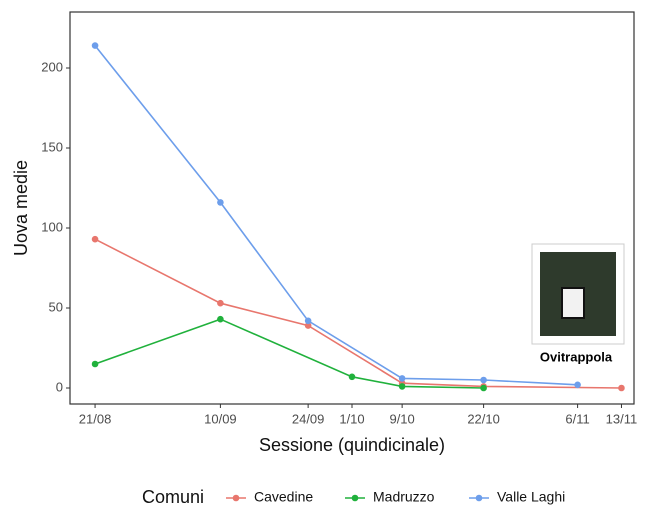  What do you see at coordinates (404, 497) in the screenshot?
I see `legend-label: Madruzzo` at bounding box center [404, 497].